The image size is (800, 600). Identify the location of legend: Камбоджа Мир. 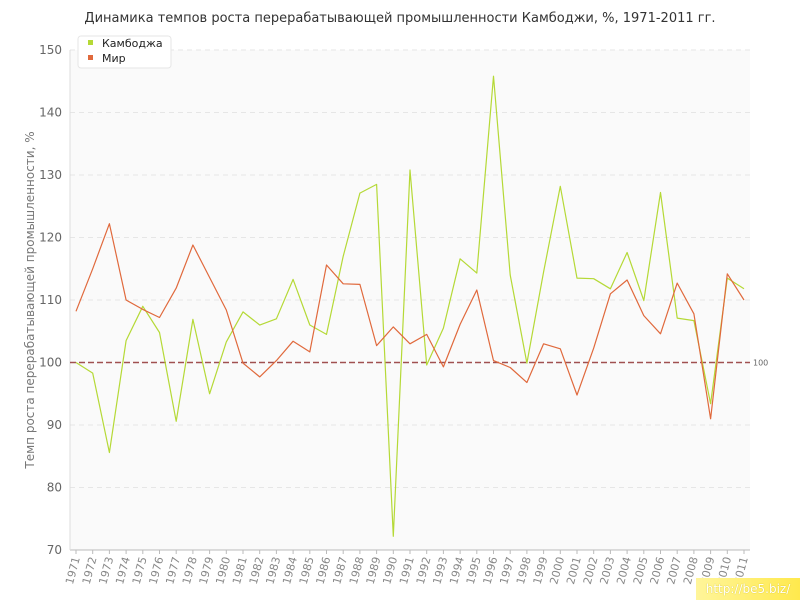
(124, 52).